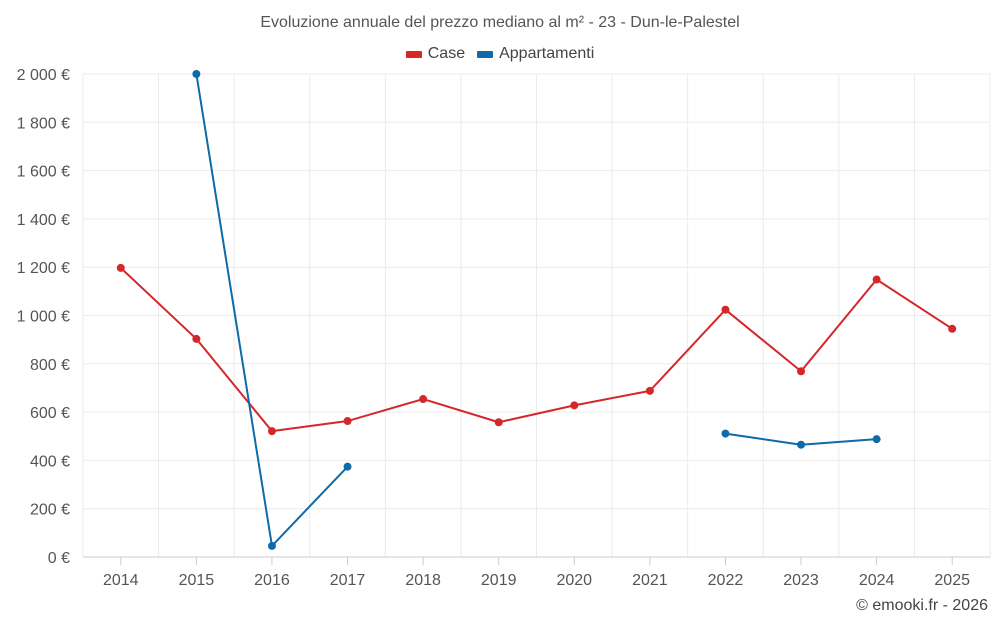  What do you see at coordinates (348, 580) in the screenshot?
I see `x-tick-label: 2017` at bounding box center [348, 580].